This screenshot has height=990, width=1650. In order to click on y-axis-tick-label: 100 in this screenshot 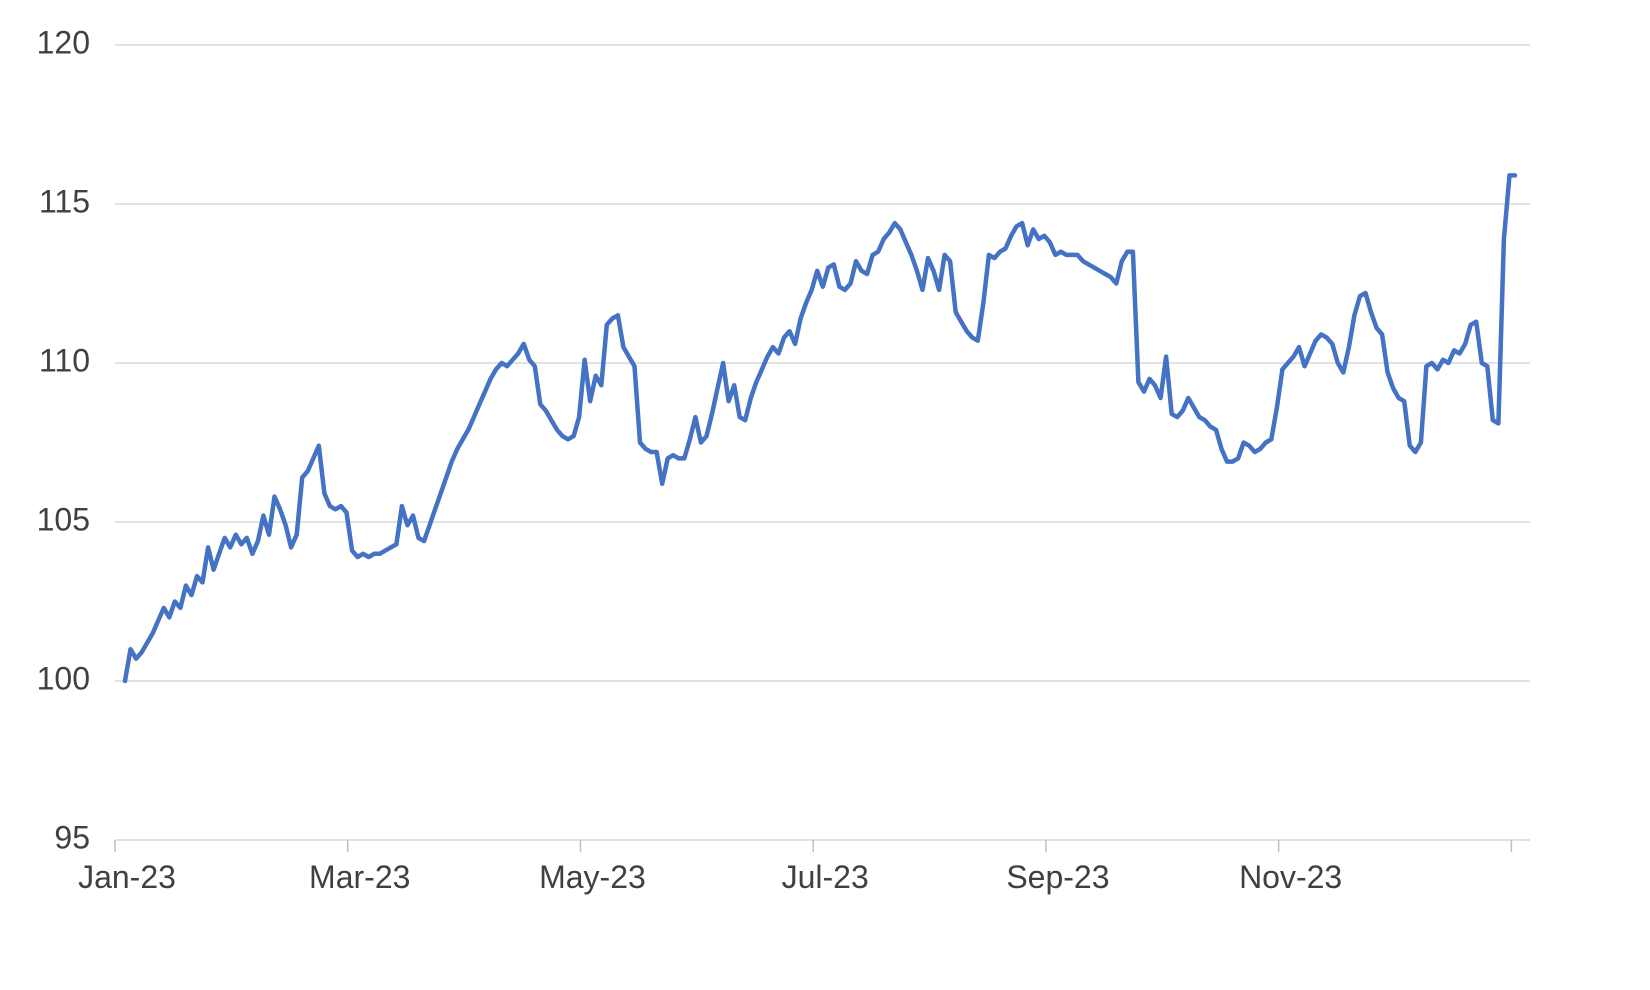, I will do `click(63, 678)`.